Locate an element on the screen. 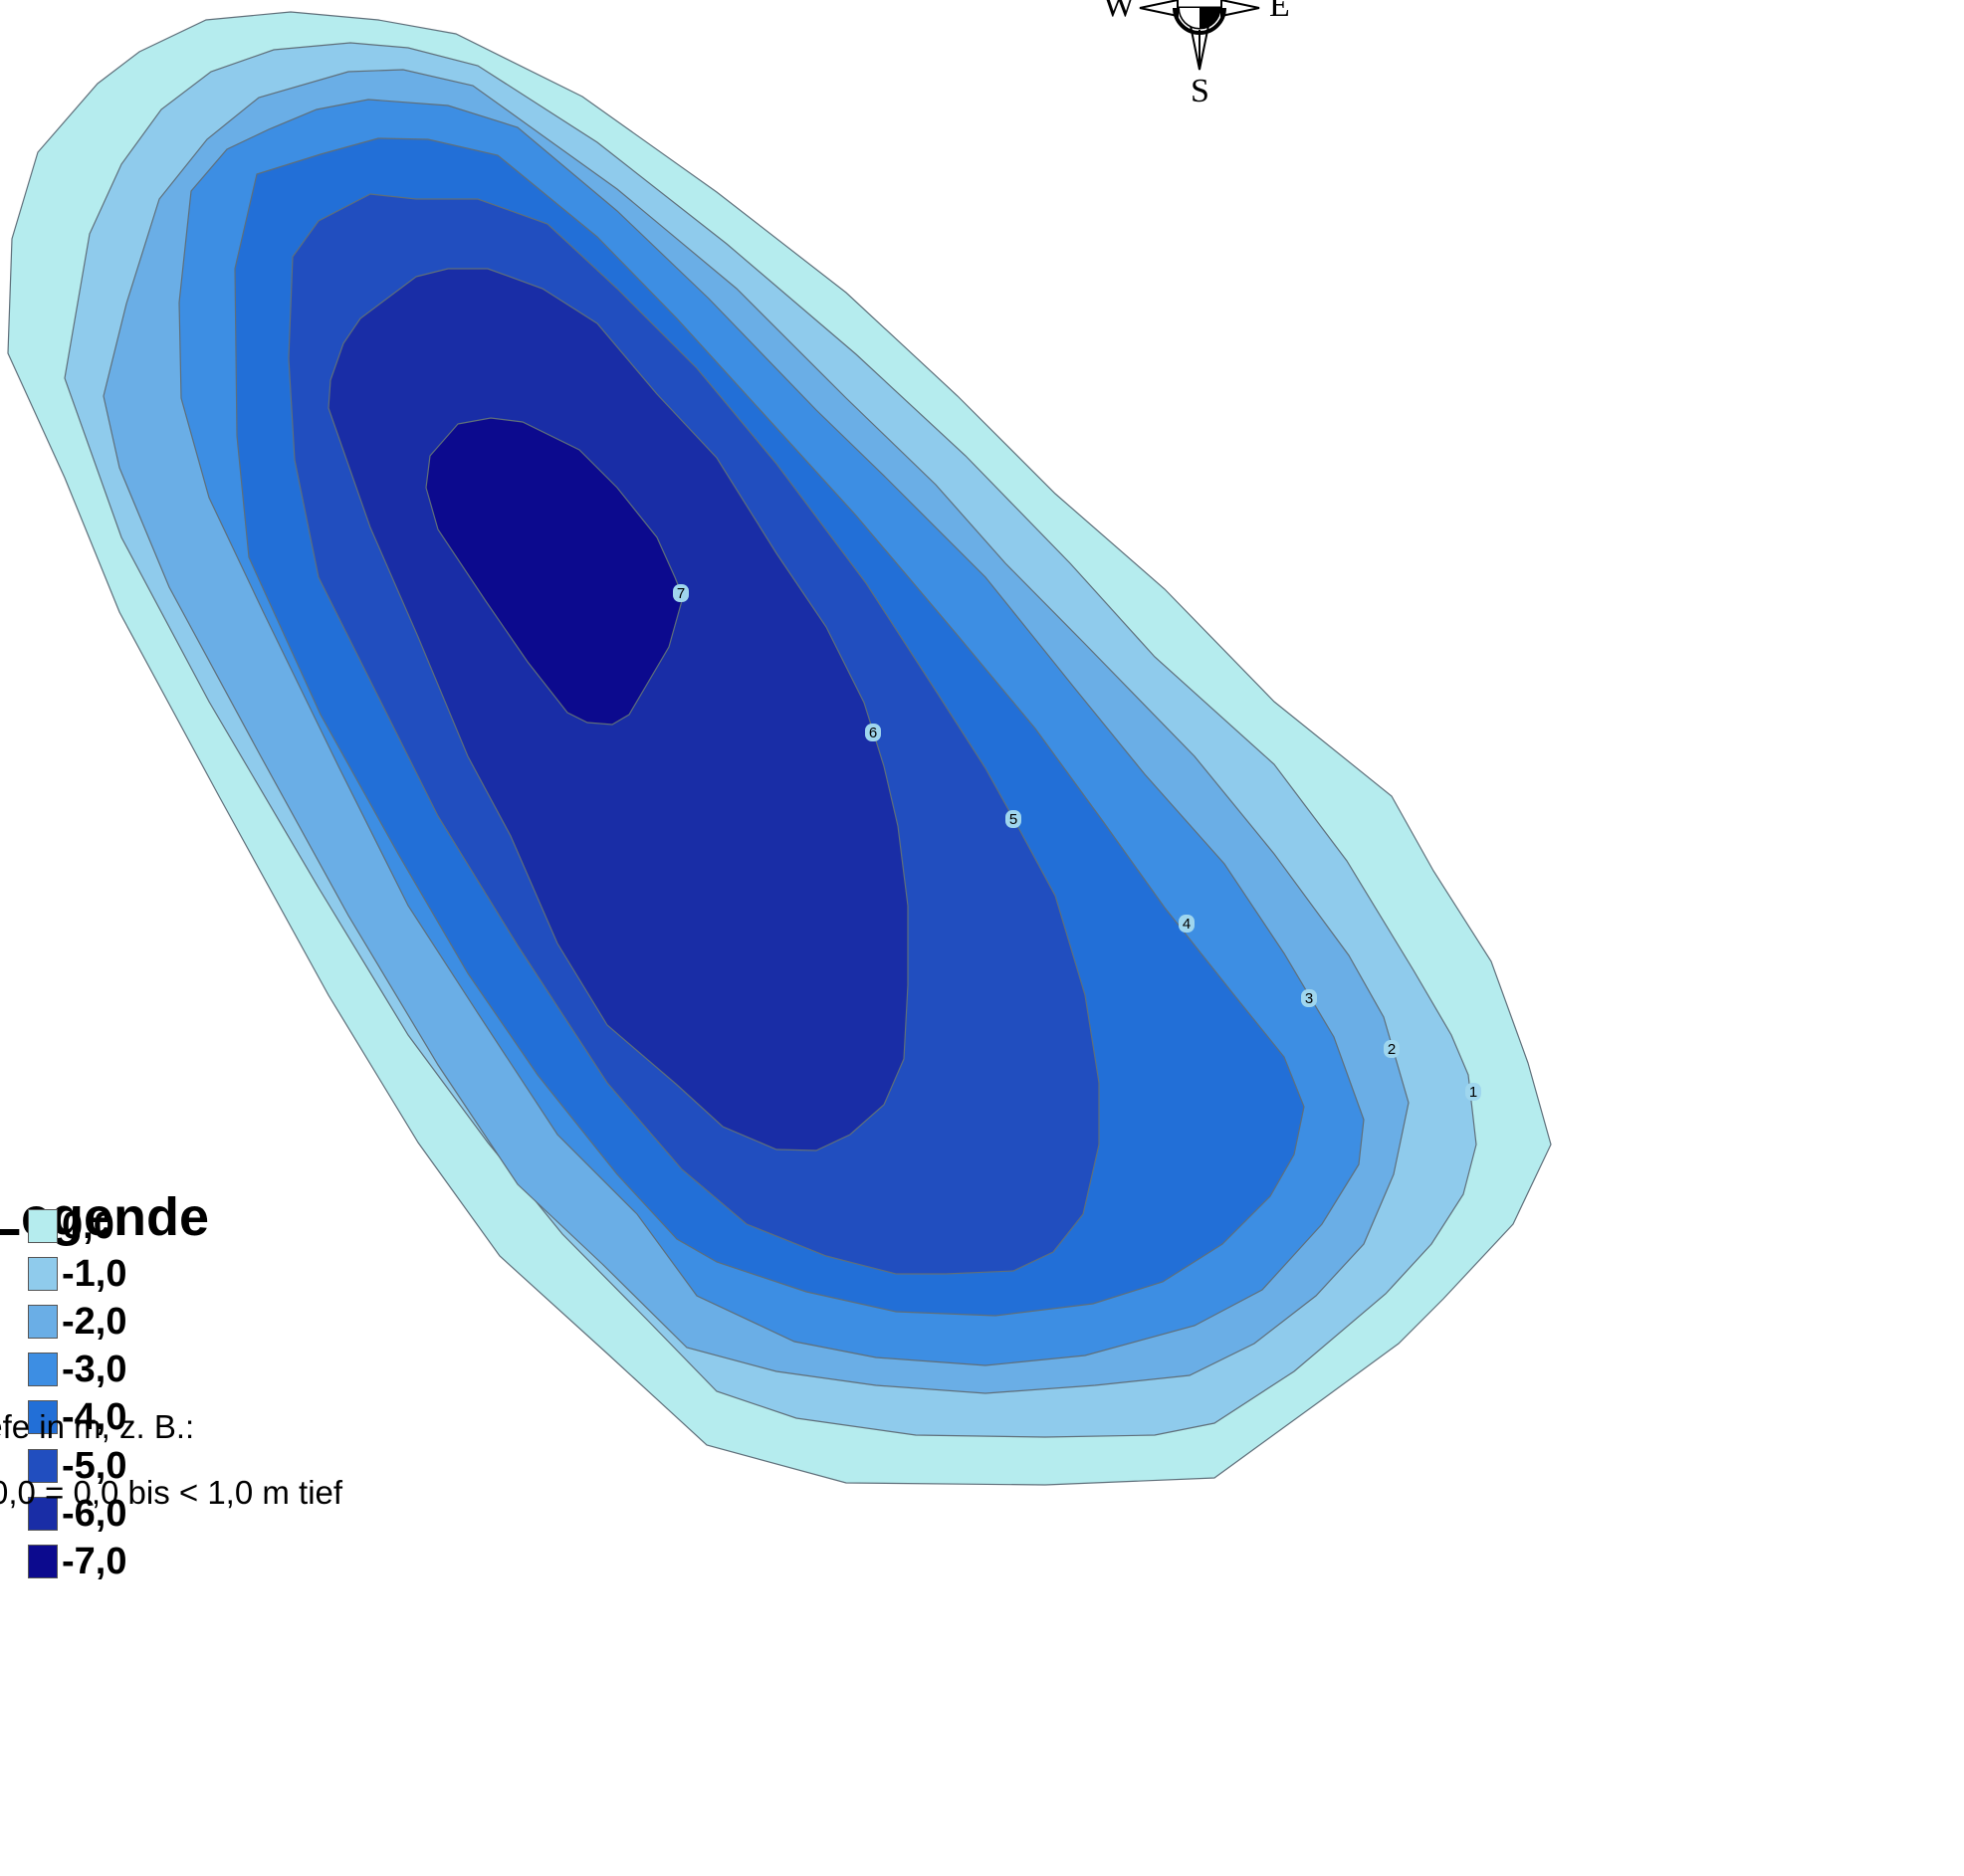 The height and width of the screenshot is (1876, 1964). contour-label: 1 is located at coordinates (1473, 1092).